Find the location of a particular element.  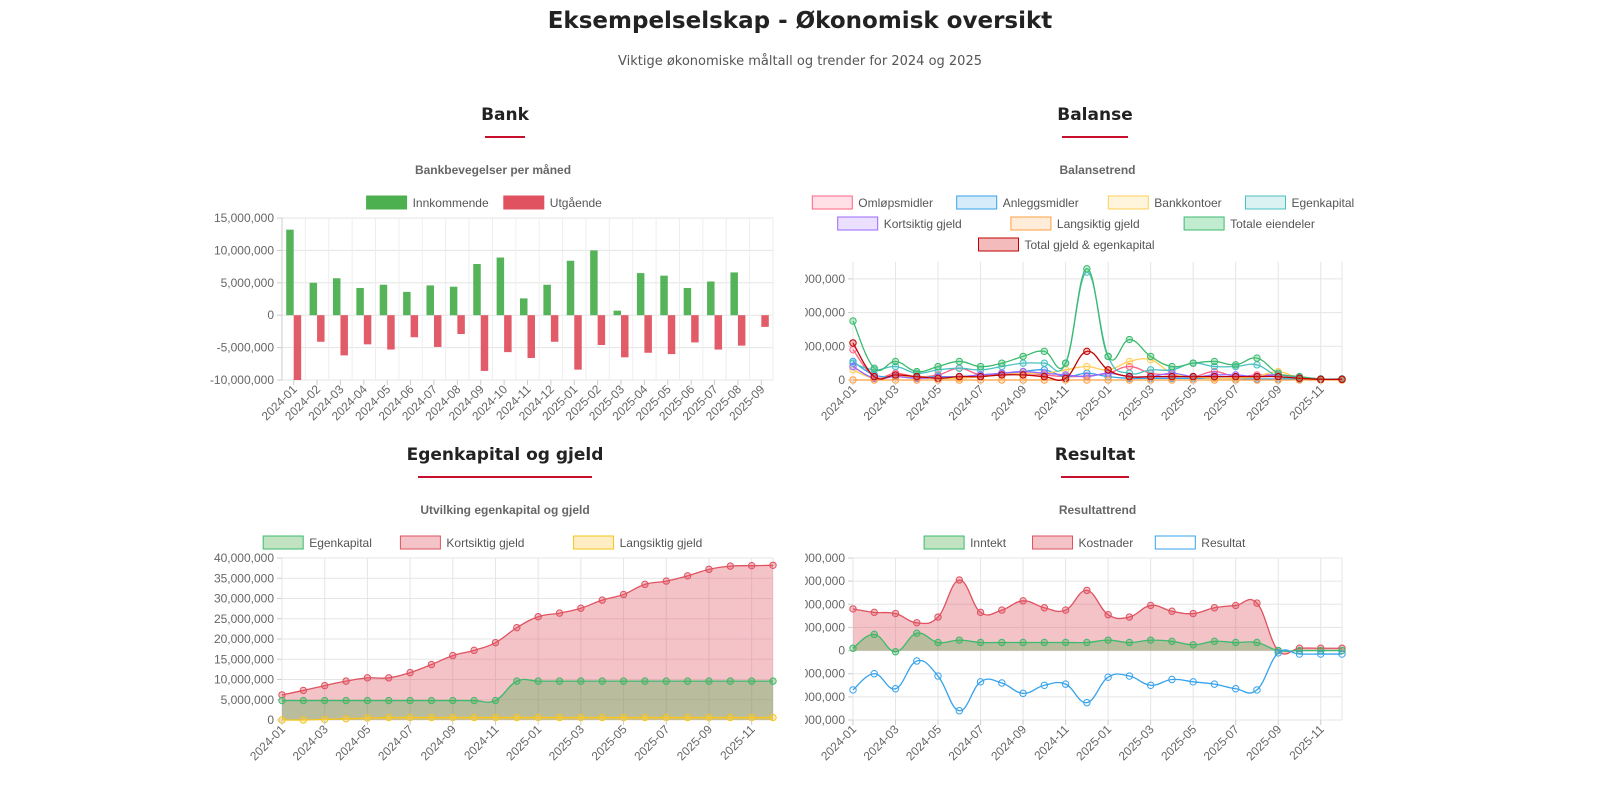

x-tick-label: 2024-07 is located at coordinates (966, 402).